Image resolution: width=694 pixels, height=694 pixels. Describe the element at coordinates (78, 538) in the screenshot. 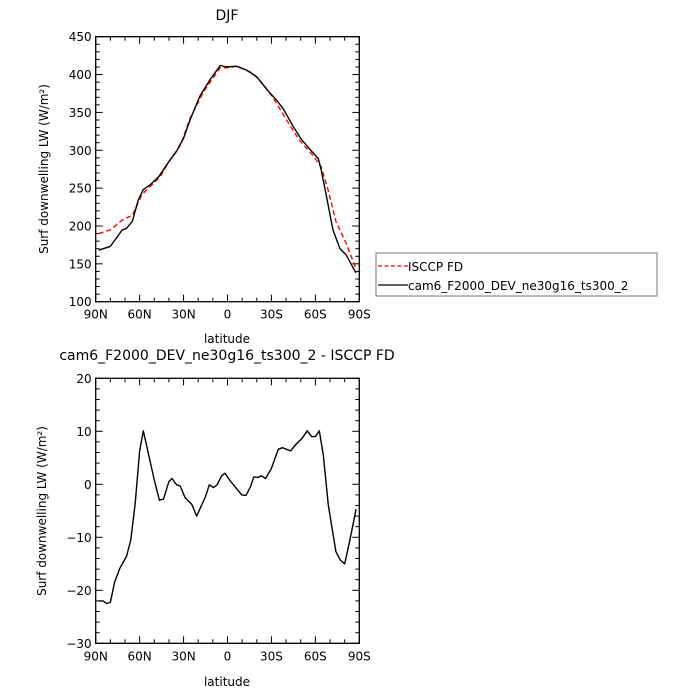

I see `y-tick-label: −10` at that location.